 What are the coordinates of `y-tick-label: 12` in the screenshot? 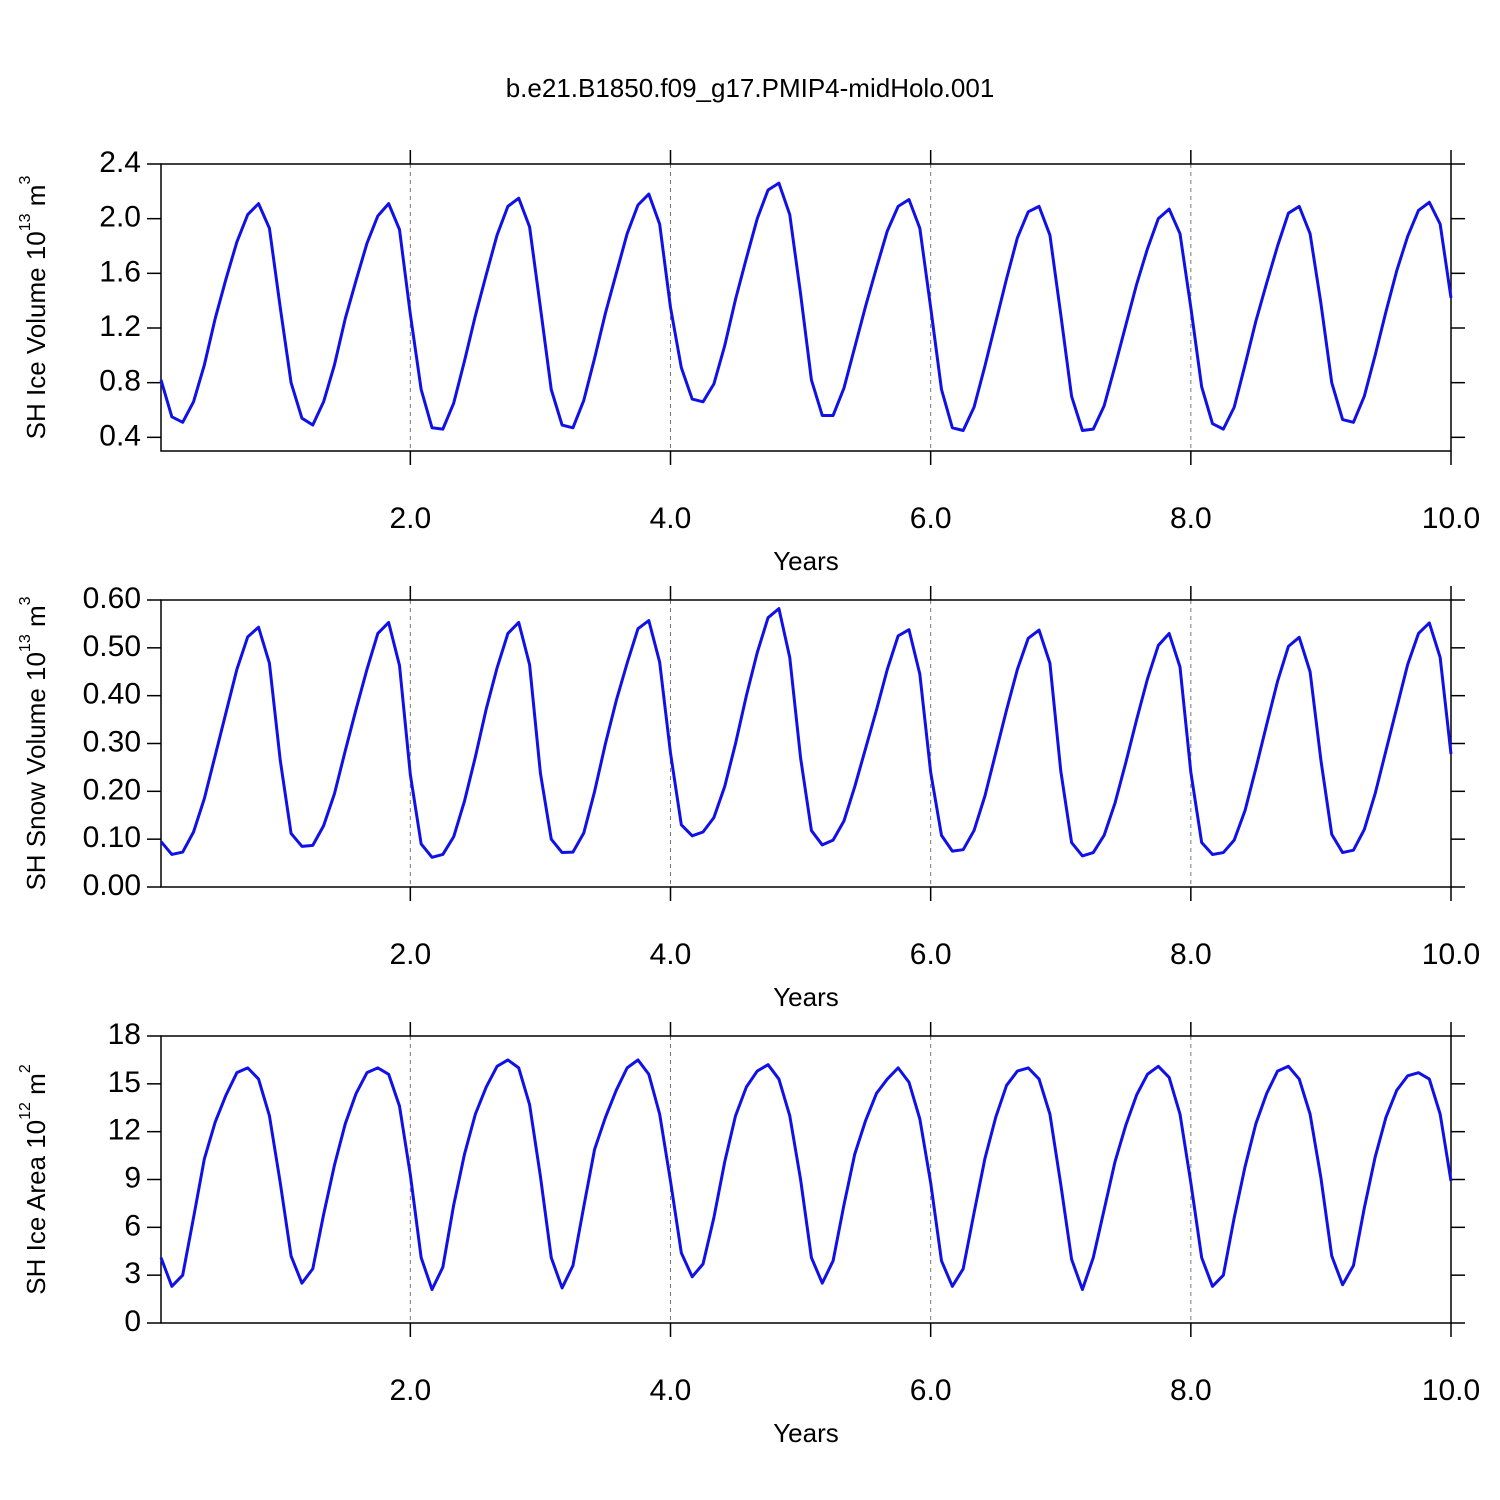 It's located at (124, 1130).